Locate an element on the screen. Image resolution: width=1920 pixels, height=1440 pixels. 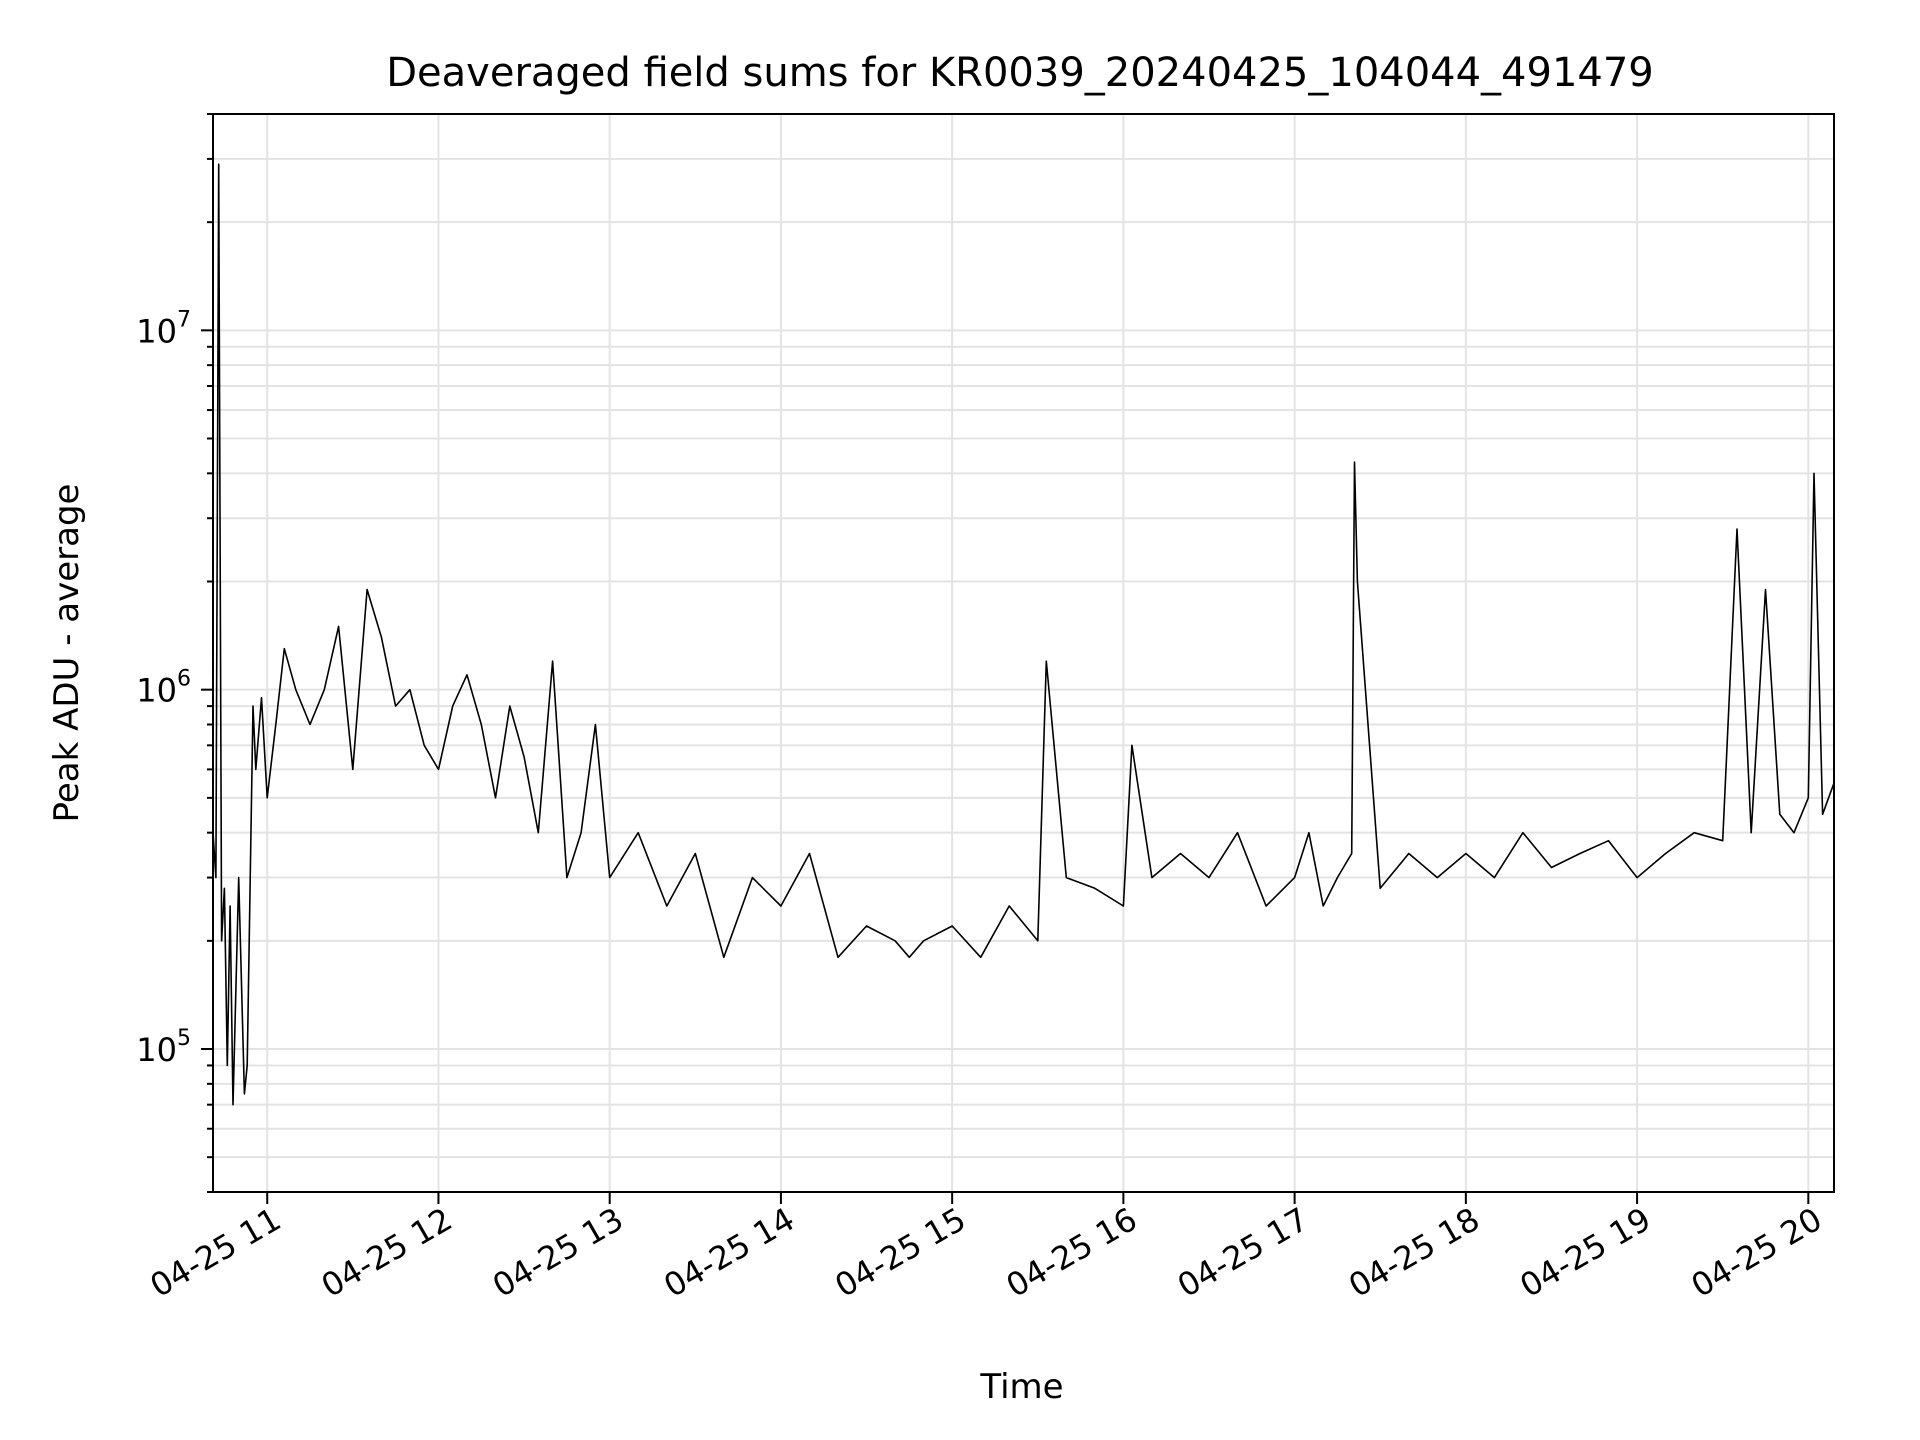
y-tick-label: 10⁵ is located at coordinates (163, 1047).